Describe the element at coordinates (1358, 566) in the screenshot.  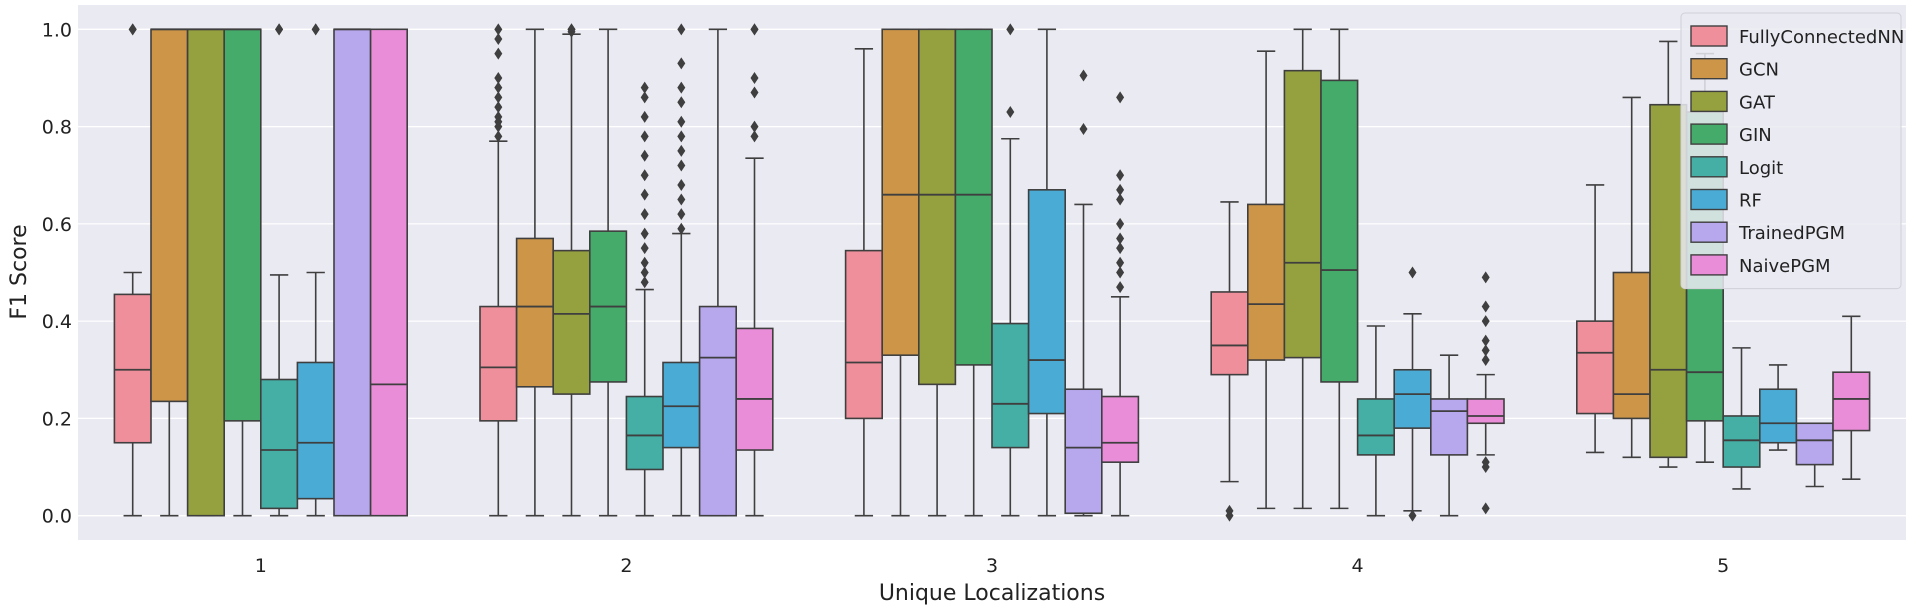
I see `x-tick-label: 4` at that location.